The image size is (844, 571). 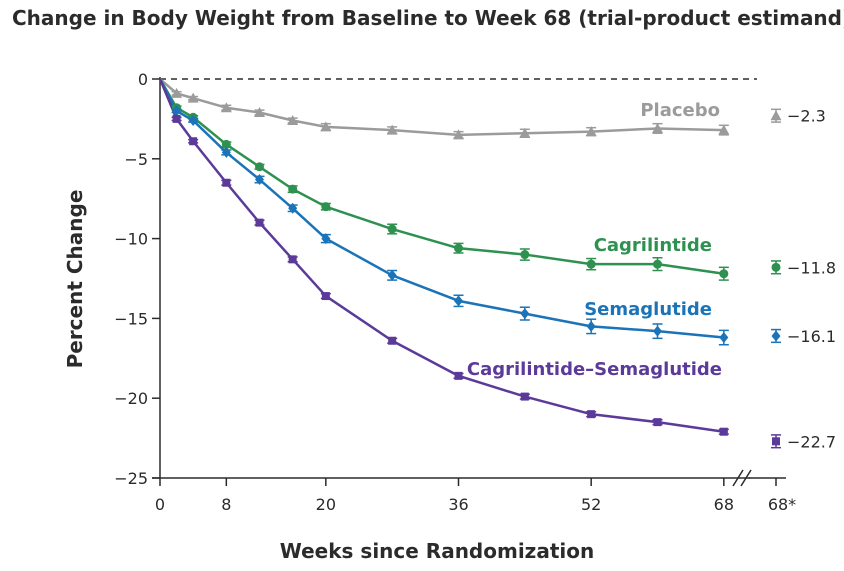 I want to click on final-point-cagrilintide, so click(x=776, y=267).